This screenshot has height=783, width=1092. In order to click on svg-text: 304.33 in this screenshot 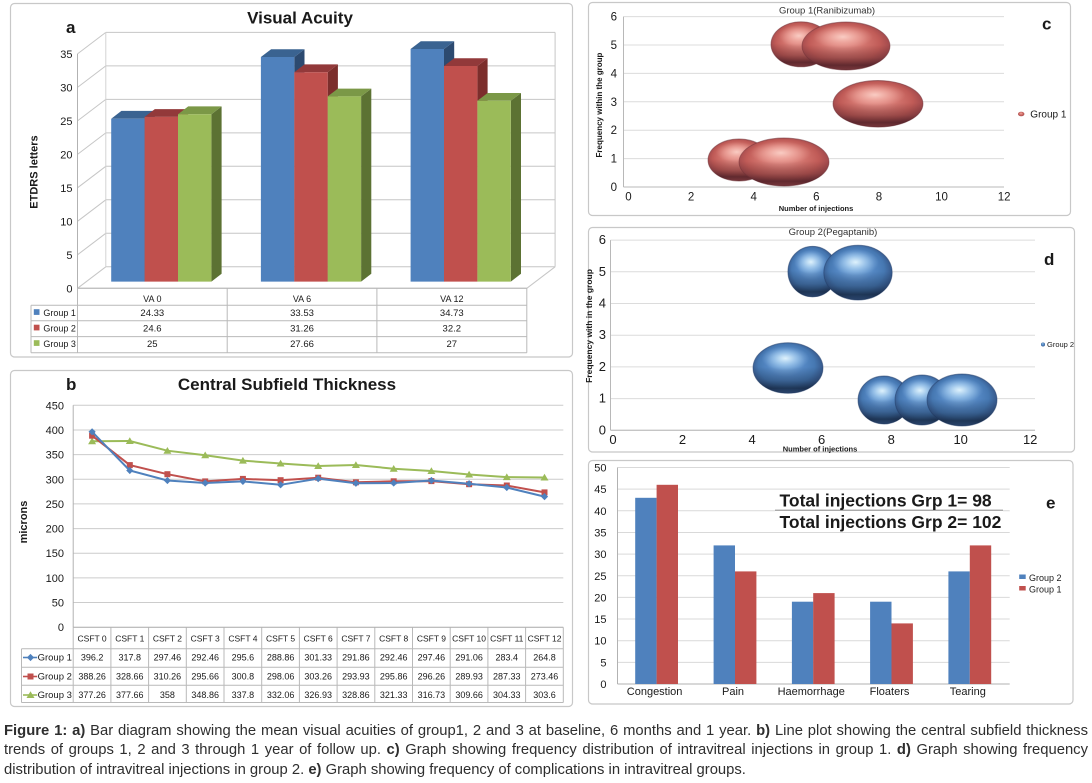, I will do `click(507, 695)`.